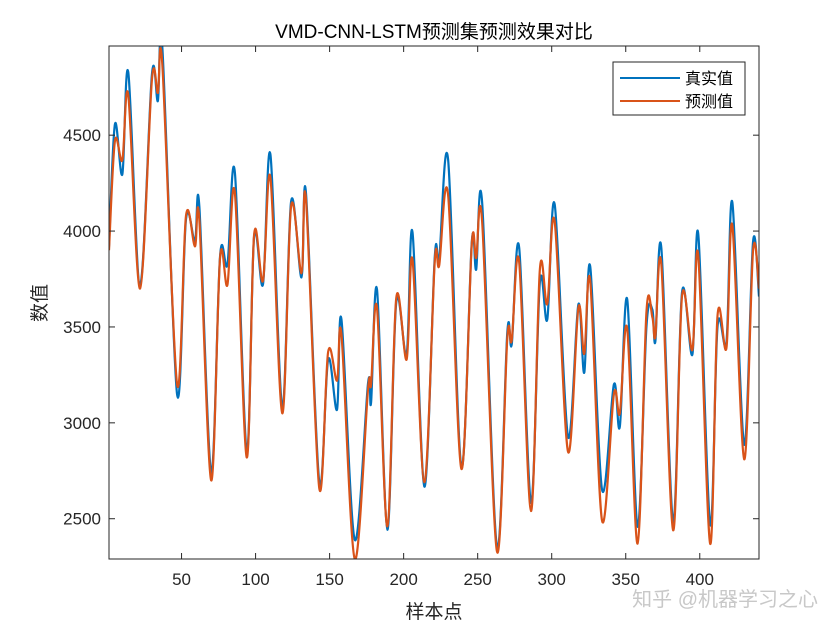 Image resolution: width=840 pixels, height=630 pixels. I want to click on y-tick-label: 3500, so click(82, 327).